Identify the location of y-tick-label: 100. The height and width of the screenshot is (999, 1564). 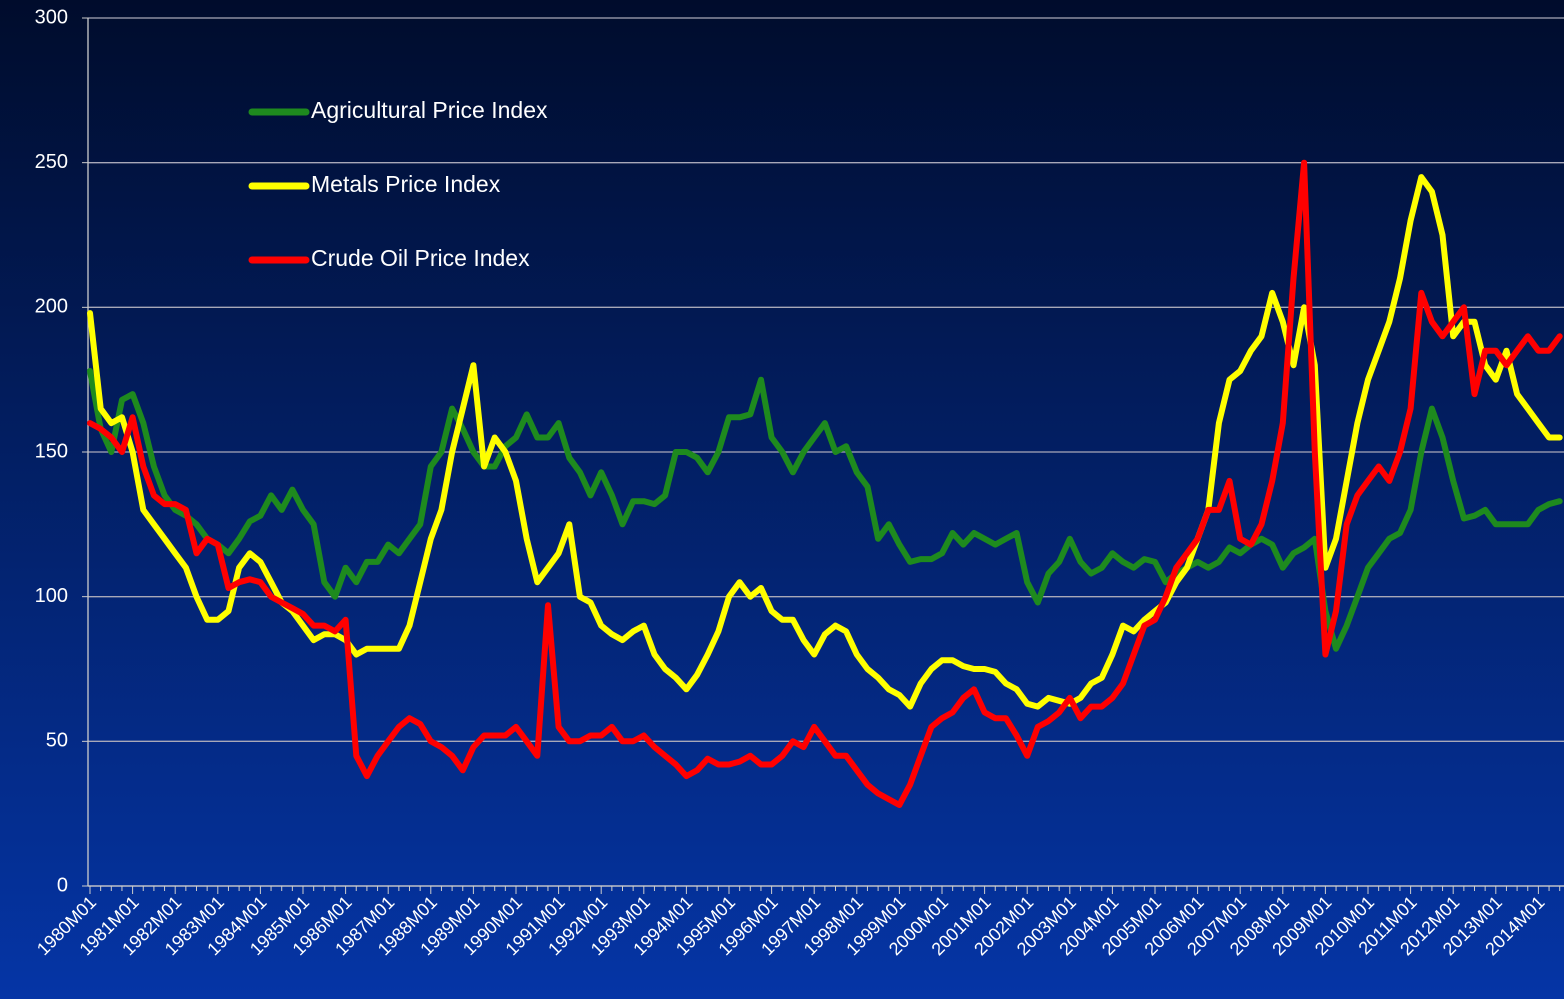
(51, 596).